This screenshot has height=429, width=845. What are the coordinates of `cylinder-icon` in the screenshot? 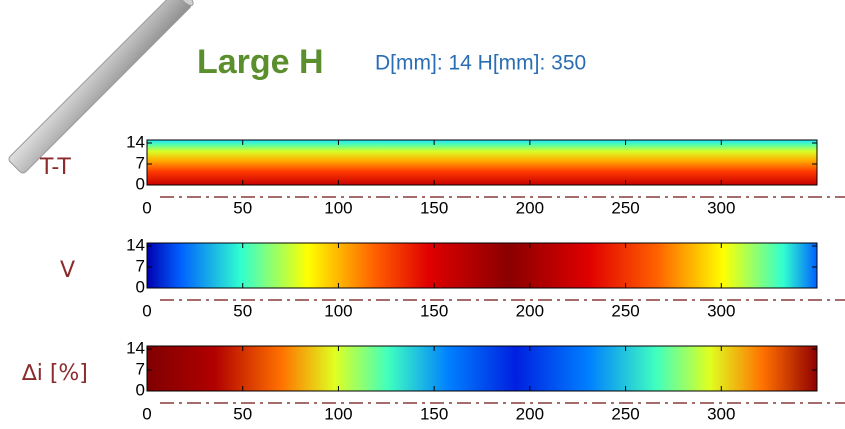 It's located at (101, 87).